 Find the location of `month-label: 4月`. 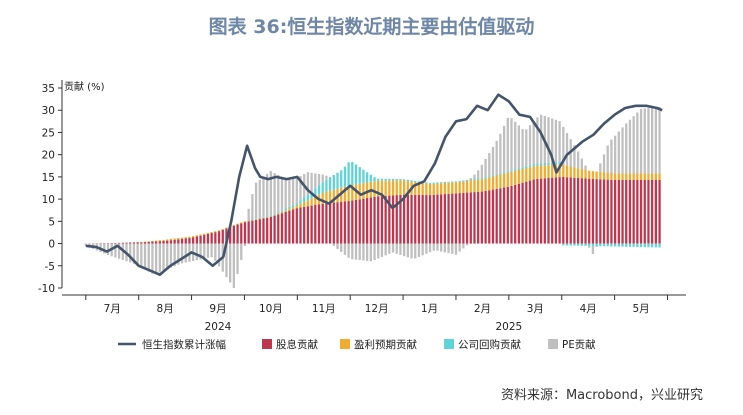

month-label: 4月 is located at coordinates (588, 309).